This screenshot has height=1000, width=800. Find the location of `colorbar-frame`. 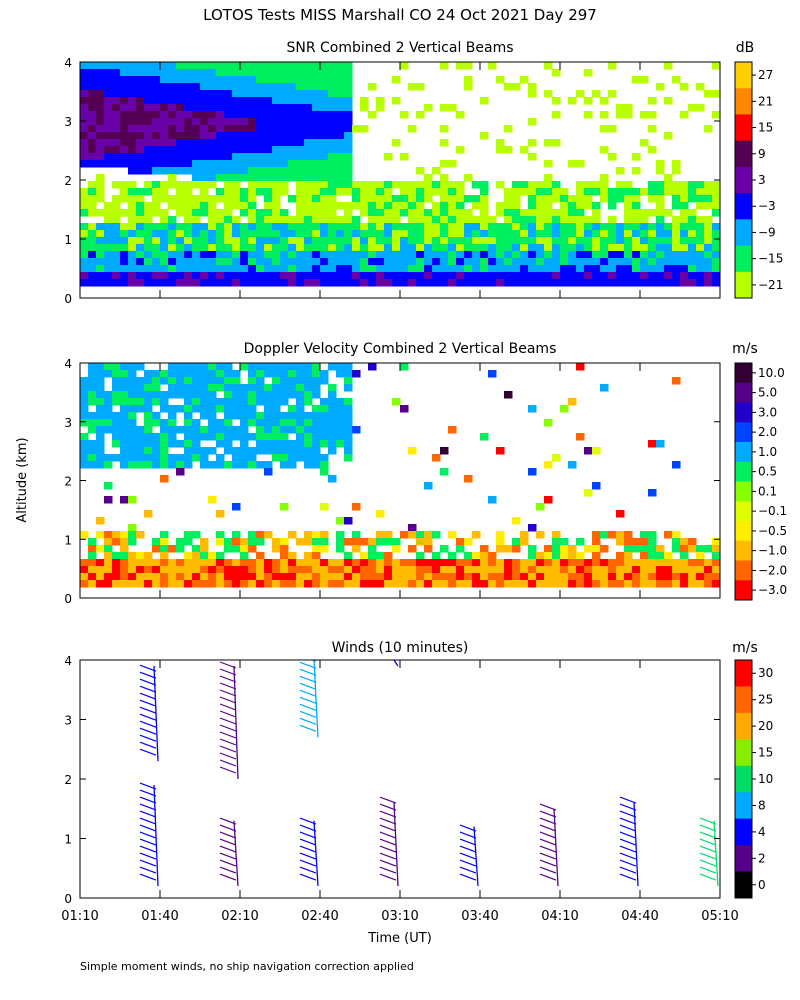

colorbar-frame is located at coordinates (743, 481).